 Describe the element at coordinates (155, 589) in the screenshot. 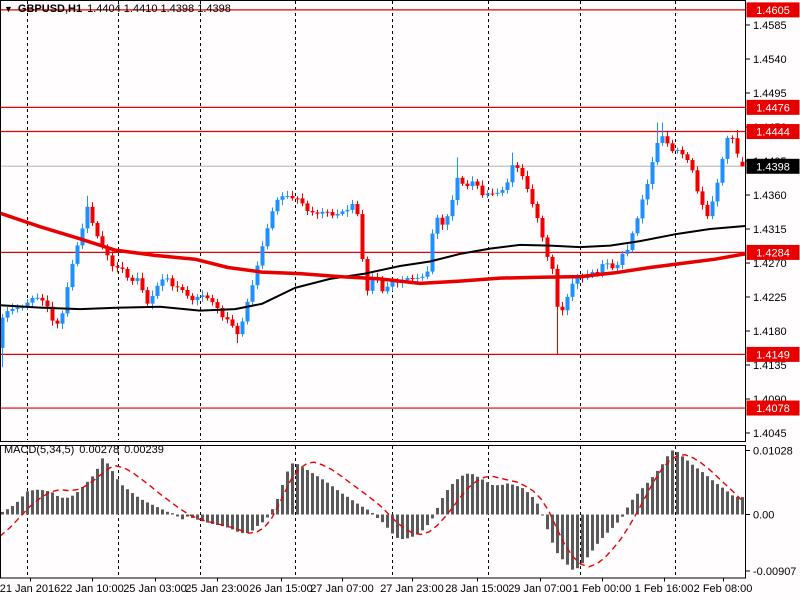

I see `time-tick-label: 25 Jan 03:00` at that location.